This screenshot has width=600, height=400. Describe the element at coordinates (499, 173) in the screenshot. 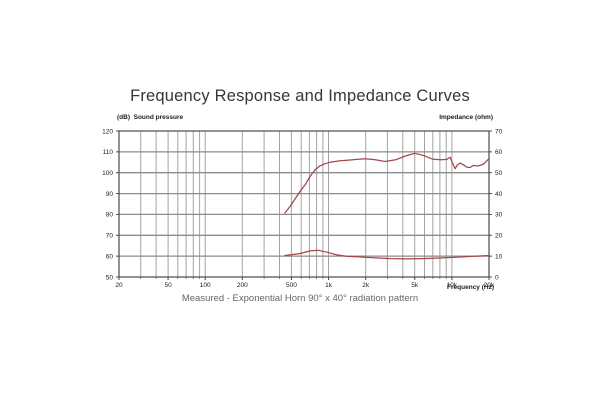

I see `tick-label-ohm: 50` at that location.